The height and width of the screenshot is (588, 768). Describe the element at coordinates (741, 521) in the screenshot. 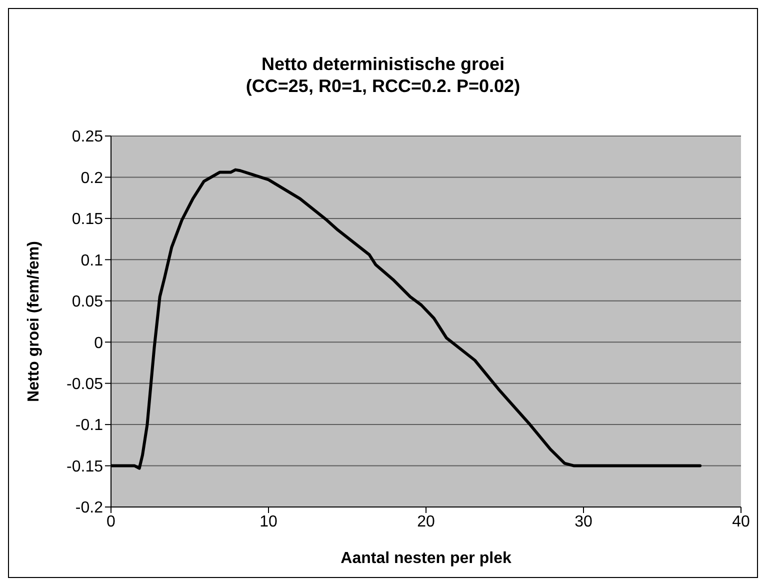

I see `x-tick-label: 40` at that location.